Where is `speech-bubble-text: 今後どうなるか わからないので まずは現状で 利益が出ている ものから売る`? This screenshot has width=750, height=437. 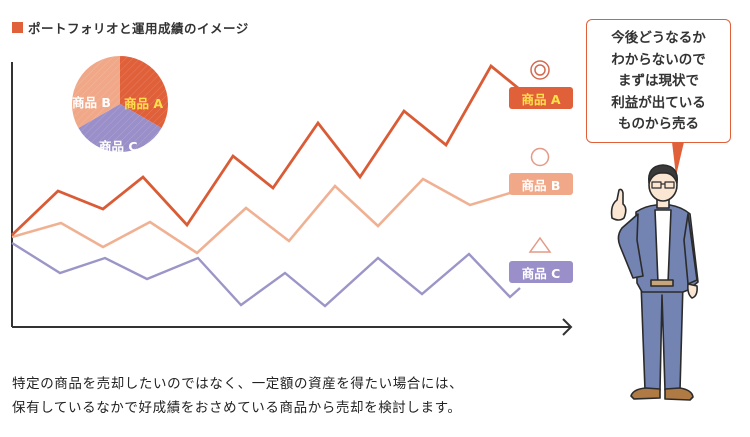
speech-bubble-text: 今後どうなるか わからないので まずは現状で 利益が出ている ものから売る is located at coordinates (658, 81).